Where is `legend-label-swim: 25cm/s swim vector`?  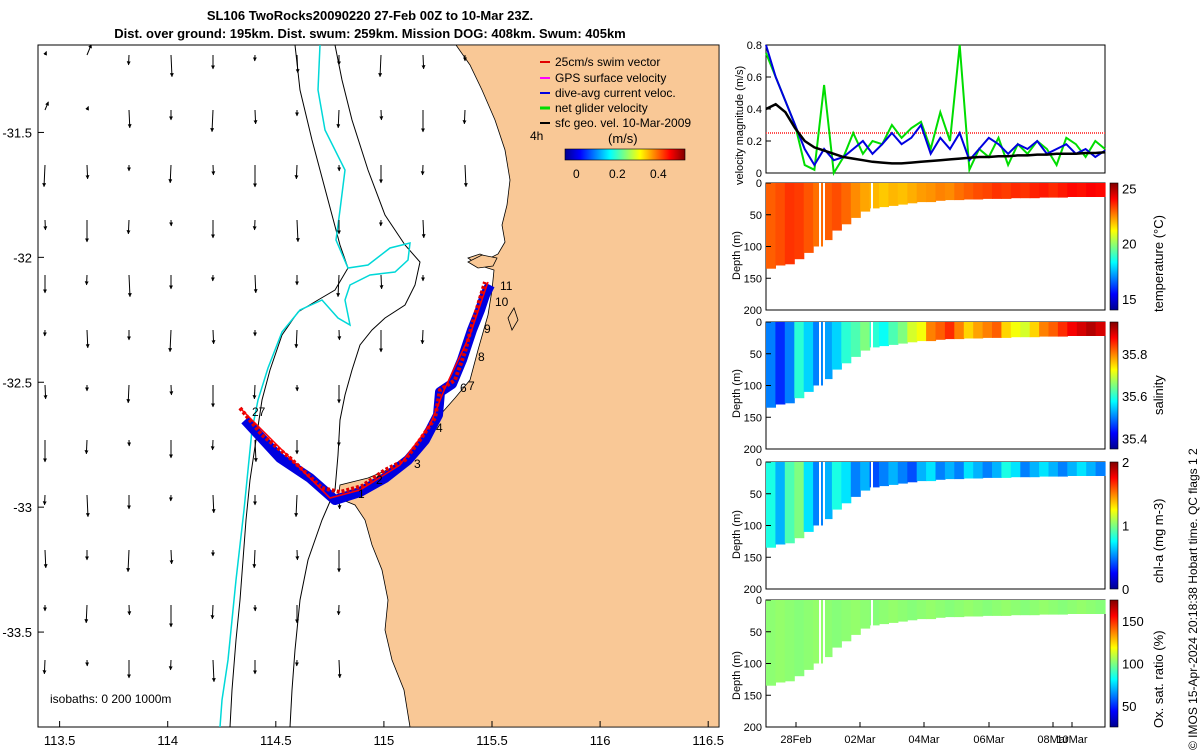
legend-label-swim: 25cm/s swim vector is located at coordinates (607, 62).